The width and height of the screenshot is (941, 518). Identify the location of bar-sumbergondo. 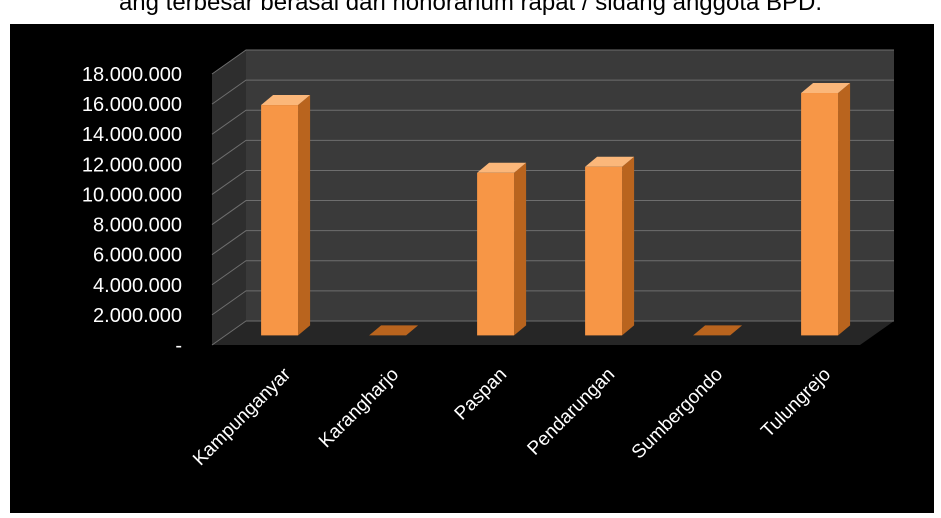
(718, 330).